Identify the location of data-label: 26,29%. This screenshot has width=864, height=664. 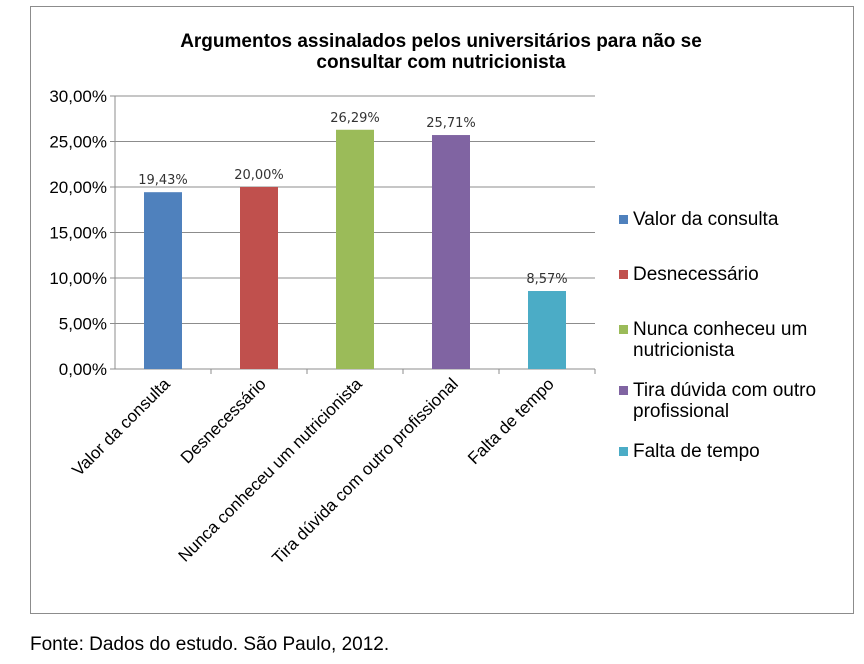
(355, 118).